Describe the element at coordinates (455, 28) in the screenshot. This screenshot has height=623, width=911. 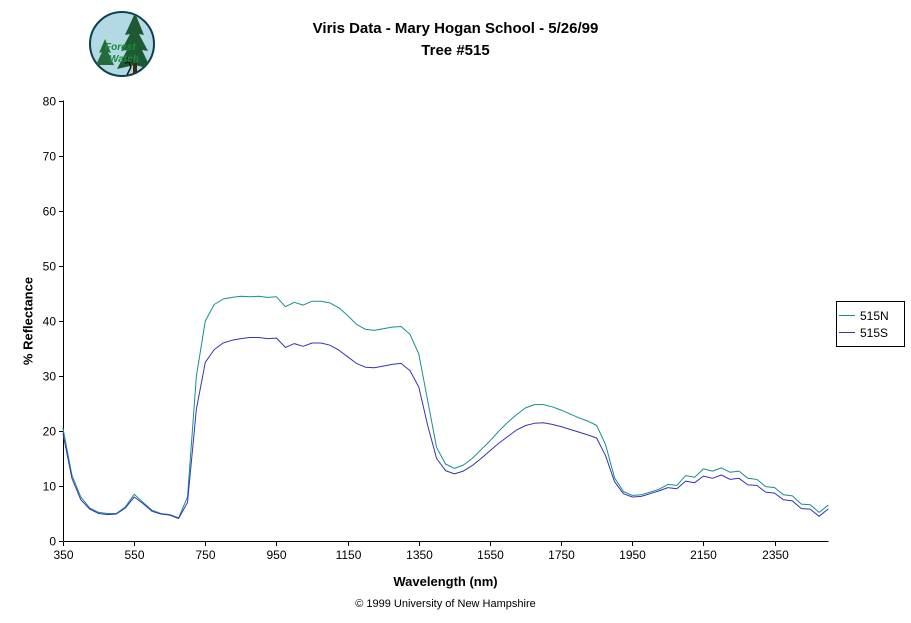
I see `chart-title-line1: Viris Data - Mary Hogan School - 5/26/99` at that location.